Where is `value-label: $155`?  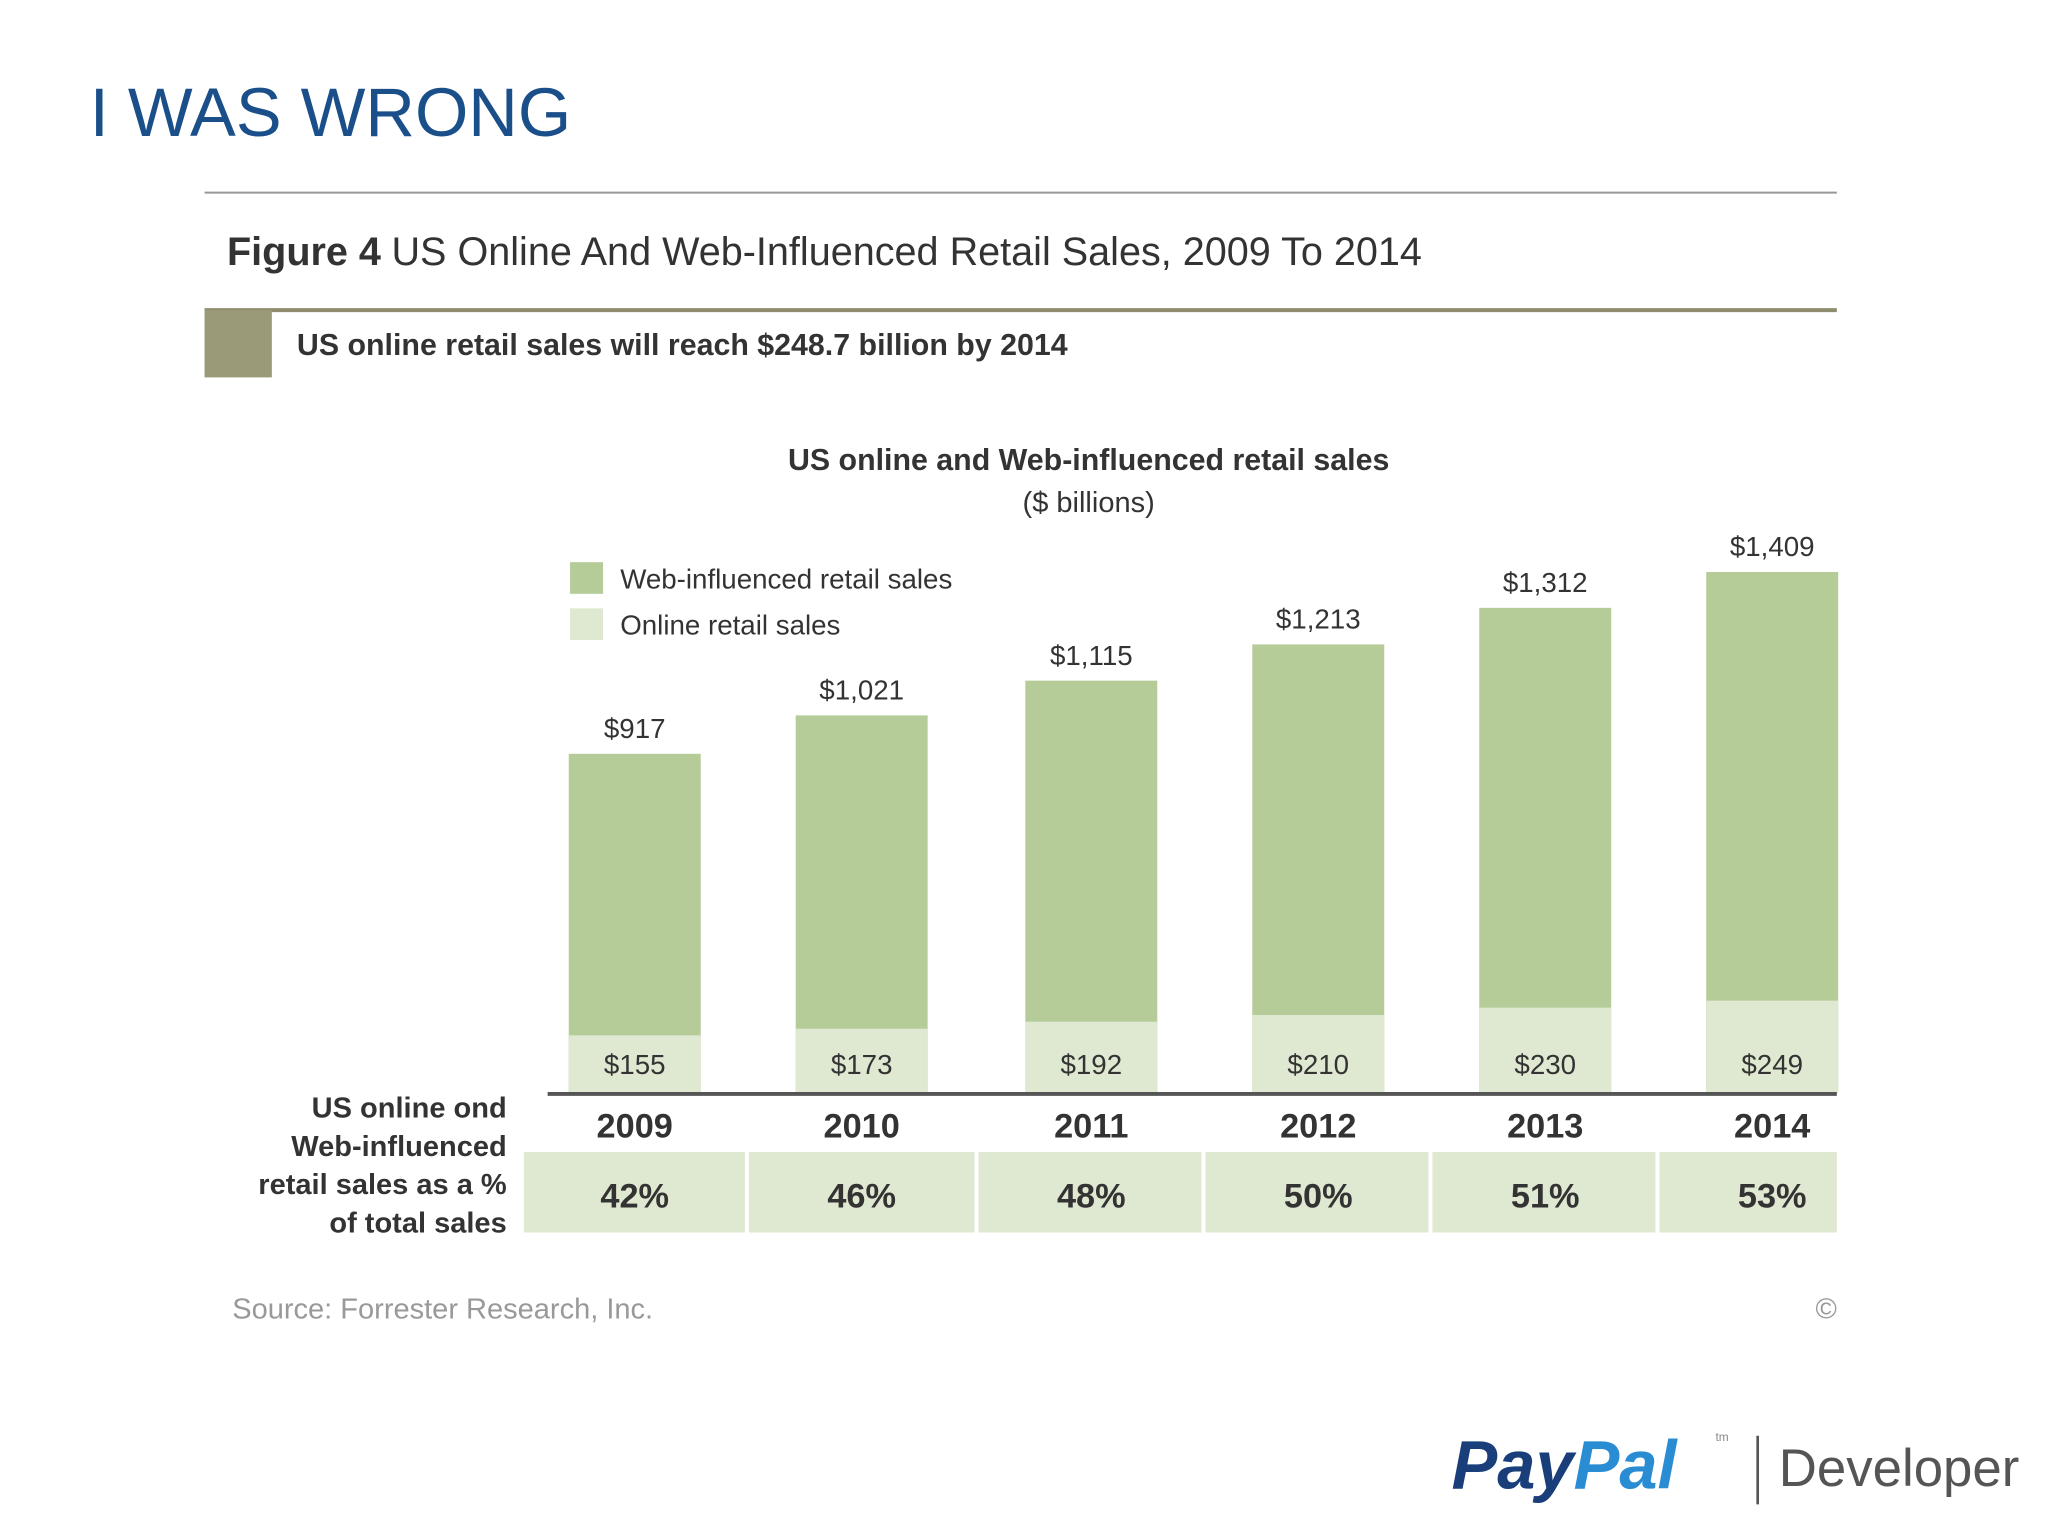 value-label: $155 is located at coordinates (635, 1064).